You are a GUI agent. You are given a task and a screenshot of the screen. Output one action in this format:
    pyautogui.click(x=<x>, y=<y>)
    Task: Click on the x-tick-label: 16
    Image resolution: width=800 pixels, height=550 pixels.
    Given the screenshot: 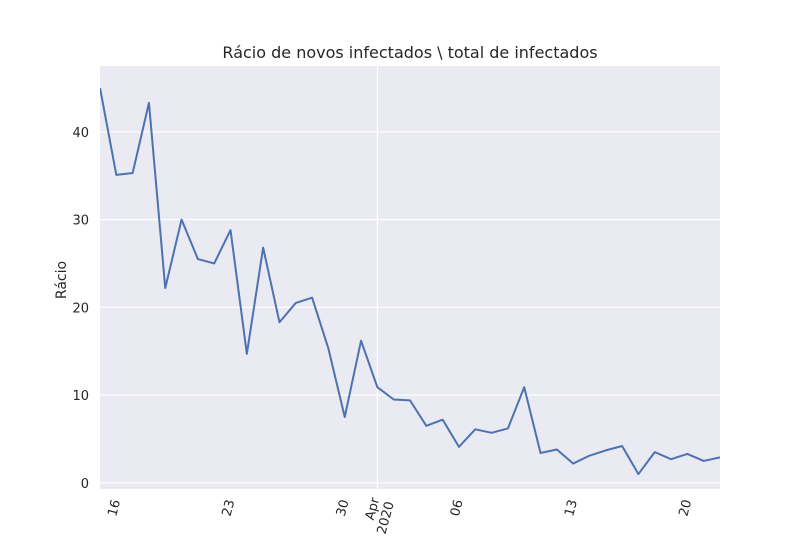 What is the action you would take?
    pyautogui.click(x=114, y=508)
    